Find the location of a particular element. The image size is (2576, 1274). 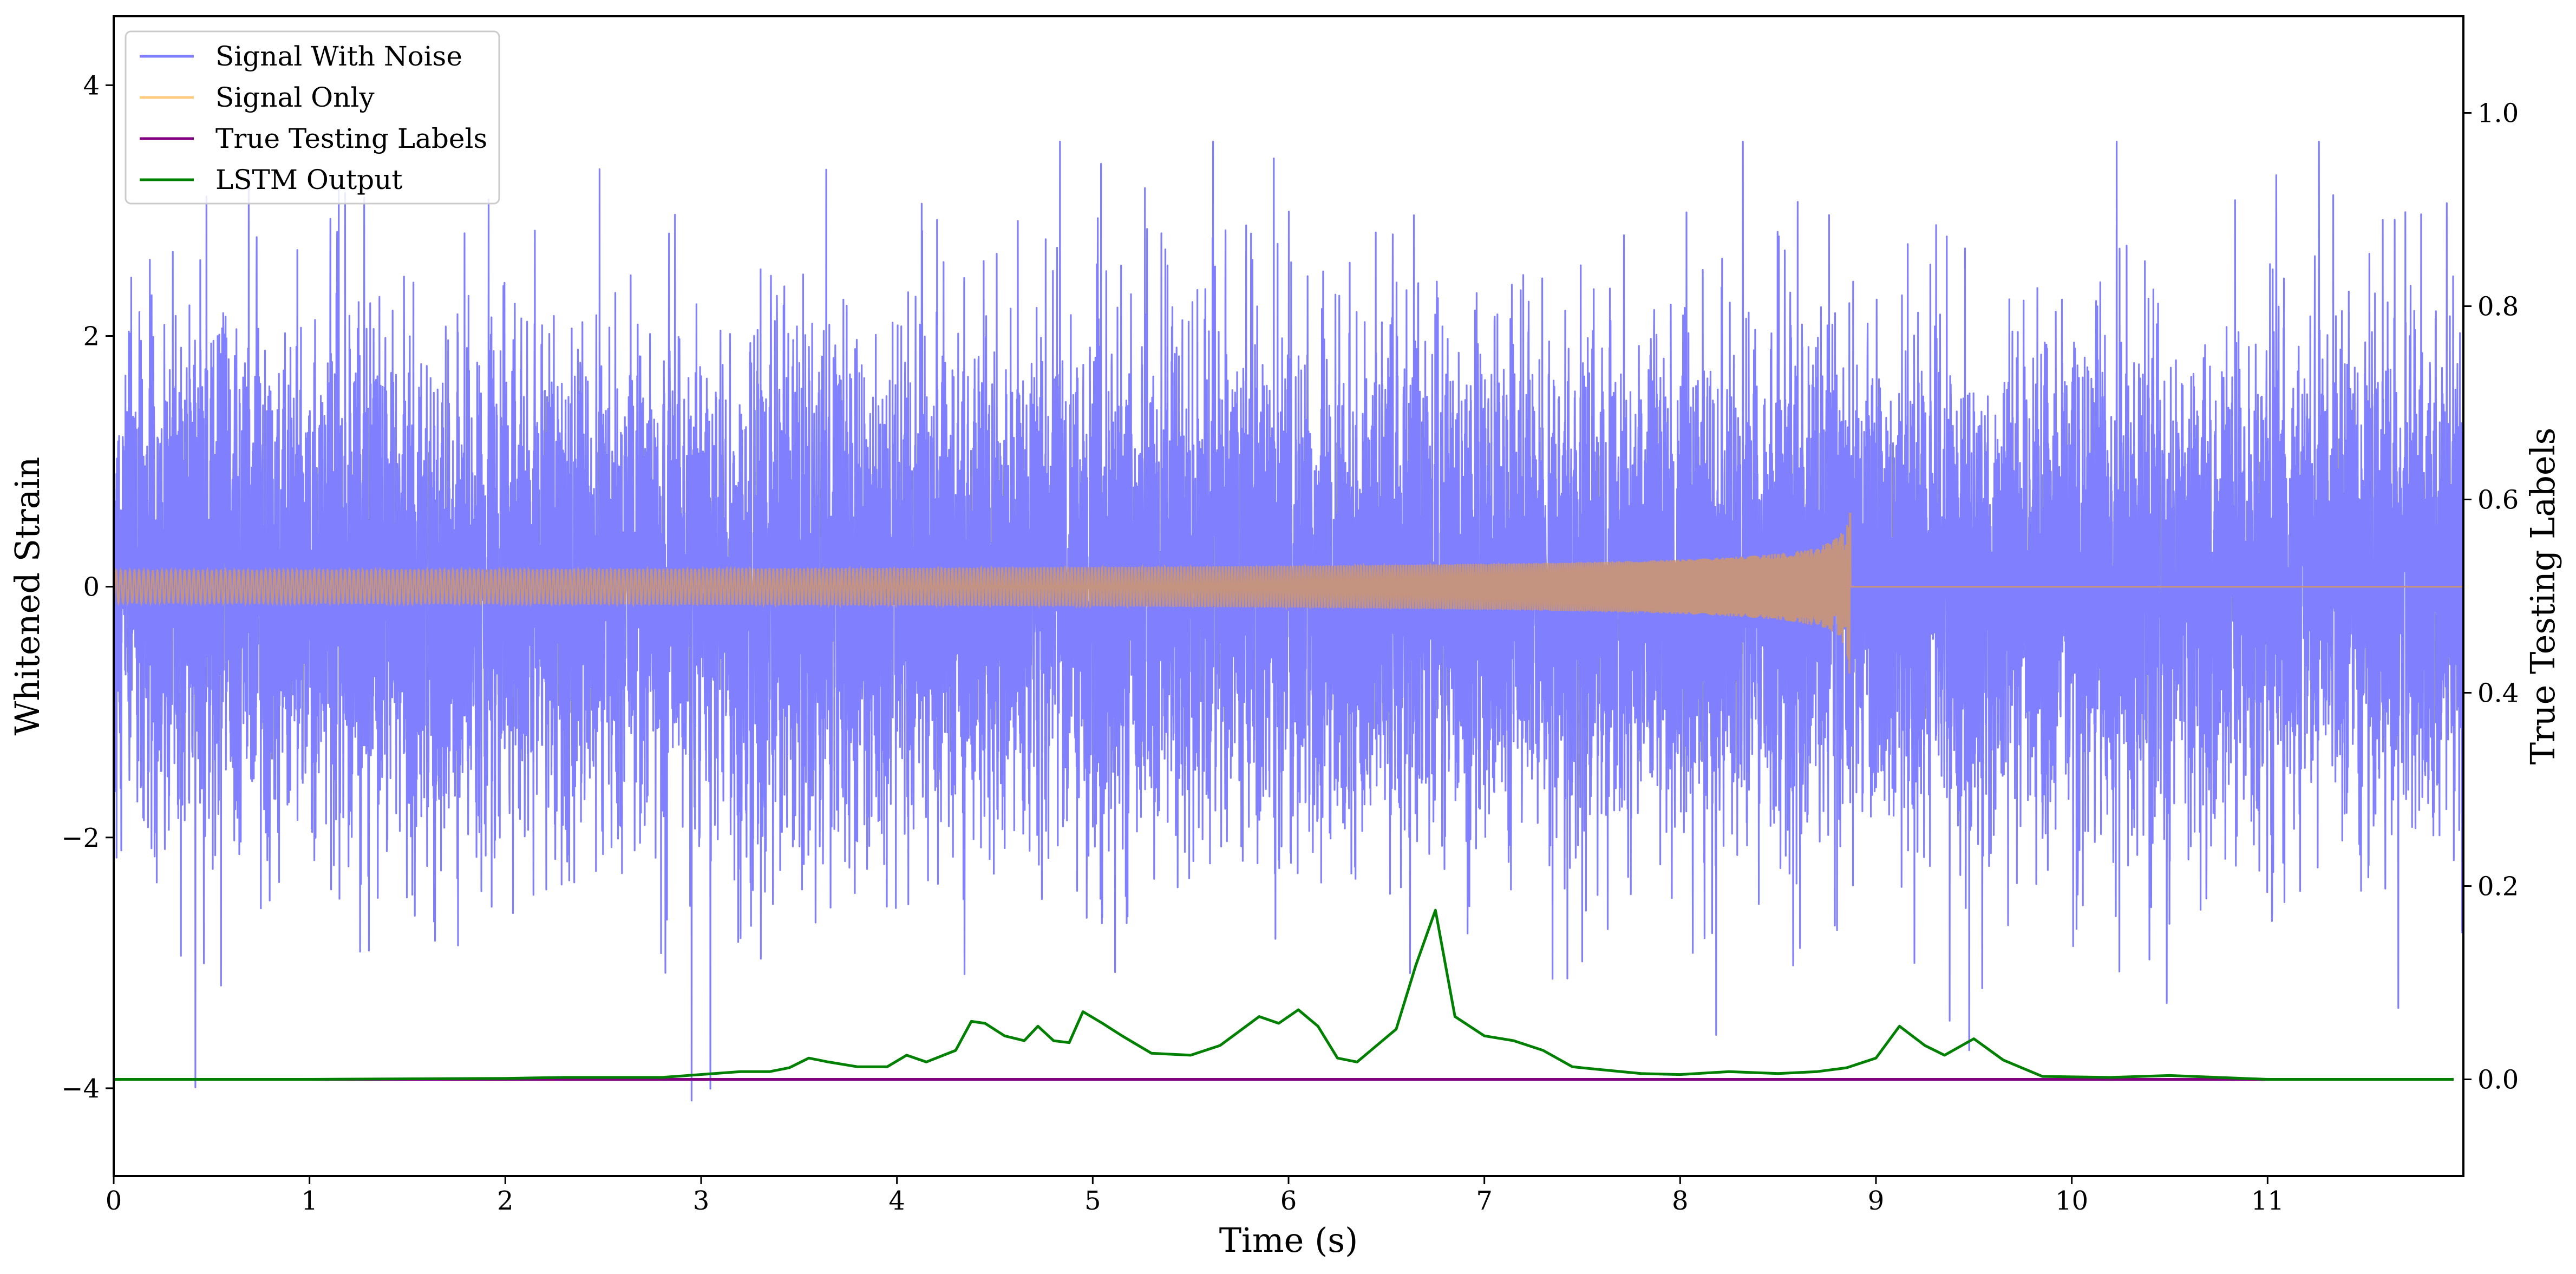

legend-box is located at coordinates (312, 117).